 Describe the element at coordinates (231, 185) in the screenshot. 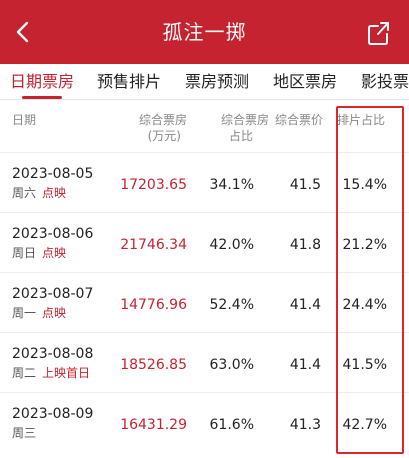

I see `row-share: 34.1%` at that location.